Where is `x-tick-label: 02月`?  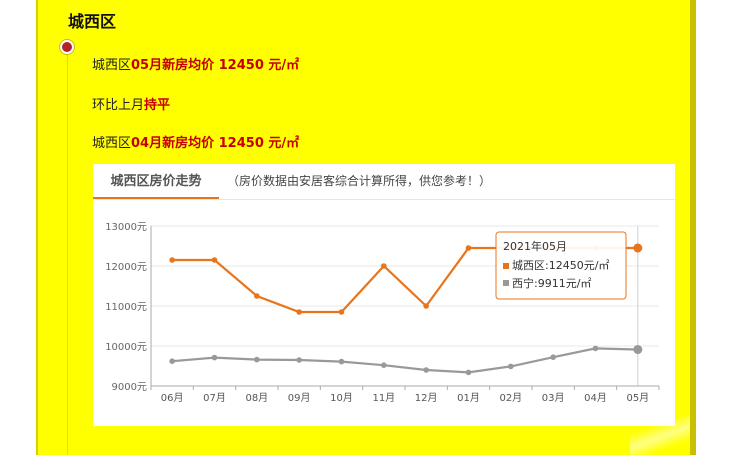 x-tick-label: 02月 is located at coordinates (510, 398).